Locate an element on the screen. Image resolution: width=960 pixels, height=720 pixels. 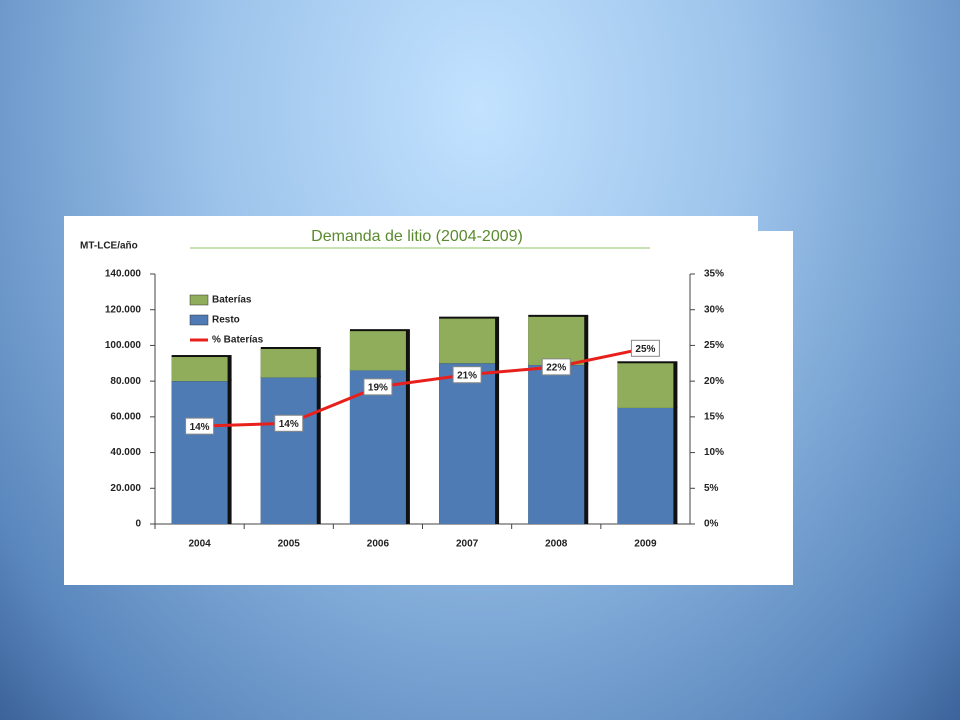
value-label: 22% is located at coordinates (556, 367).